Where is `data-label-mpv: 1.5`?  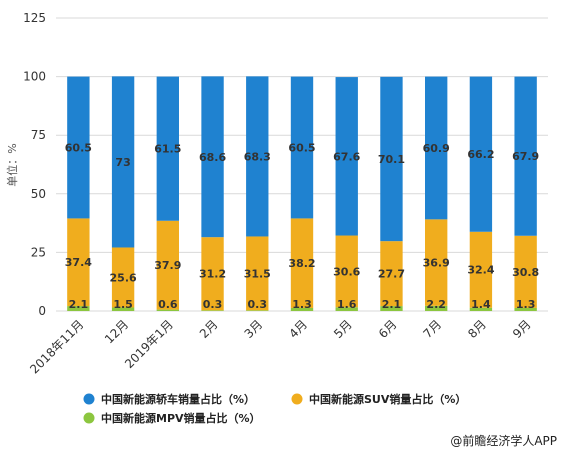
data-label-mpv: 1.5 is located at coordinates (123, 304).